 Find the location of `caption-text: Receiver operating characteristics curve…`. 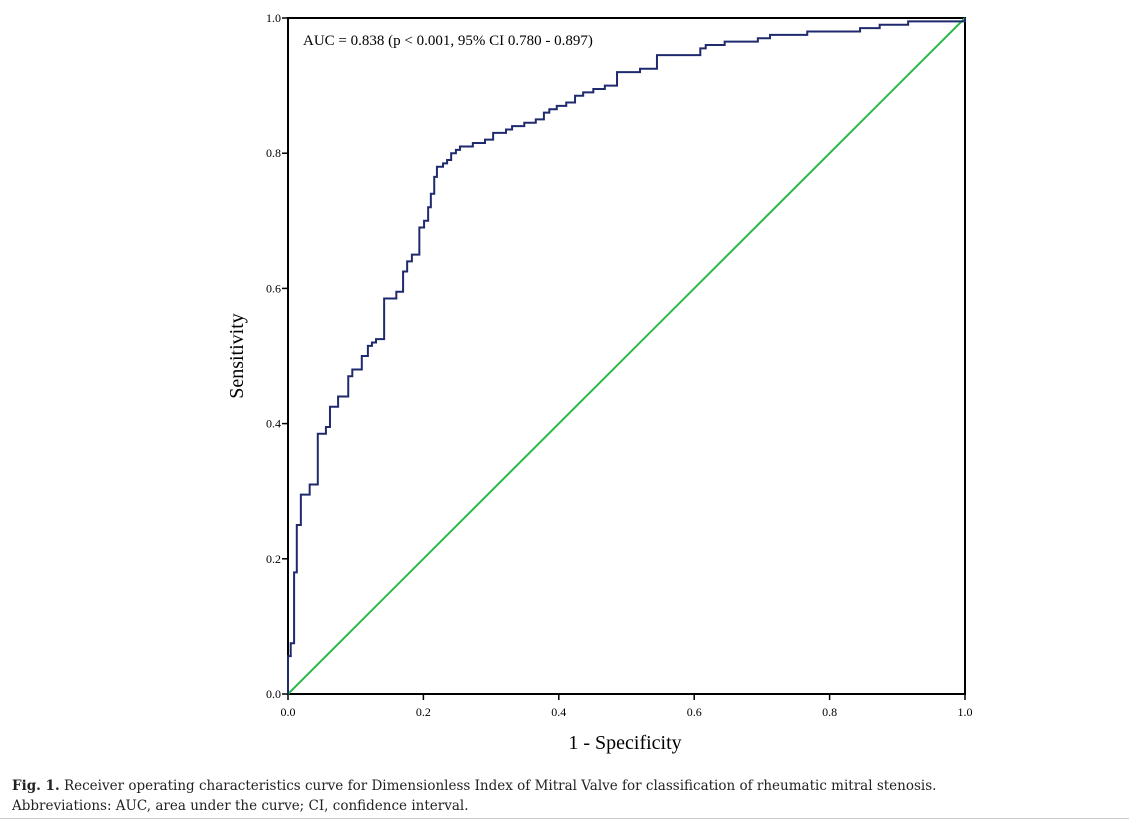

caption-text: Receiver operating characteristics curve… is located at coordinates (500, 786).